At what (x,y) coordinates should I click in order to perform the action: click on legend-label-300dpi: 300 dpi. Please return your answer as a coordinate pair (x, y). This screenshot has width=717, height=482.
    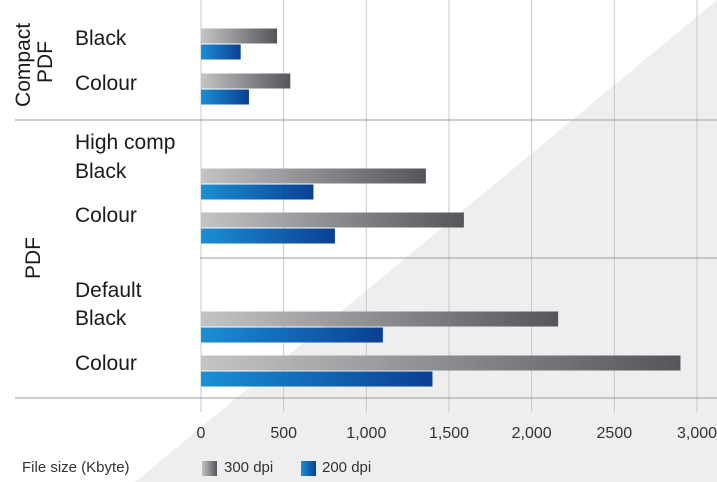
    Looking at the image, I should click on (248, 467).